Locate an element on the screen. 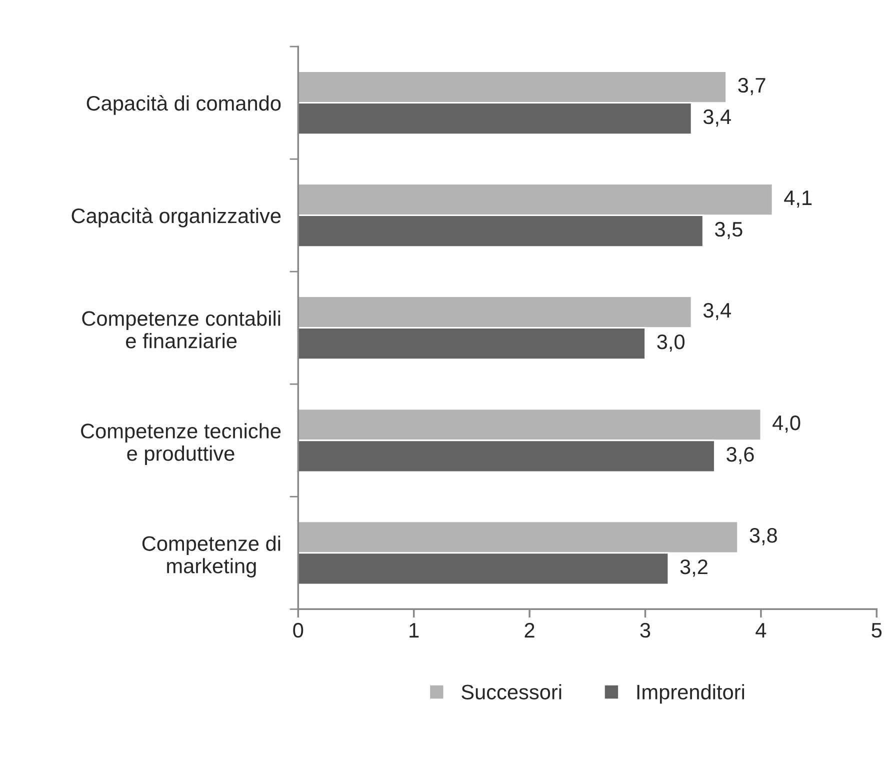  y-tick-label: Competenze tecniche e produttive is located at coordinates (181, 444).